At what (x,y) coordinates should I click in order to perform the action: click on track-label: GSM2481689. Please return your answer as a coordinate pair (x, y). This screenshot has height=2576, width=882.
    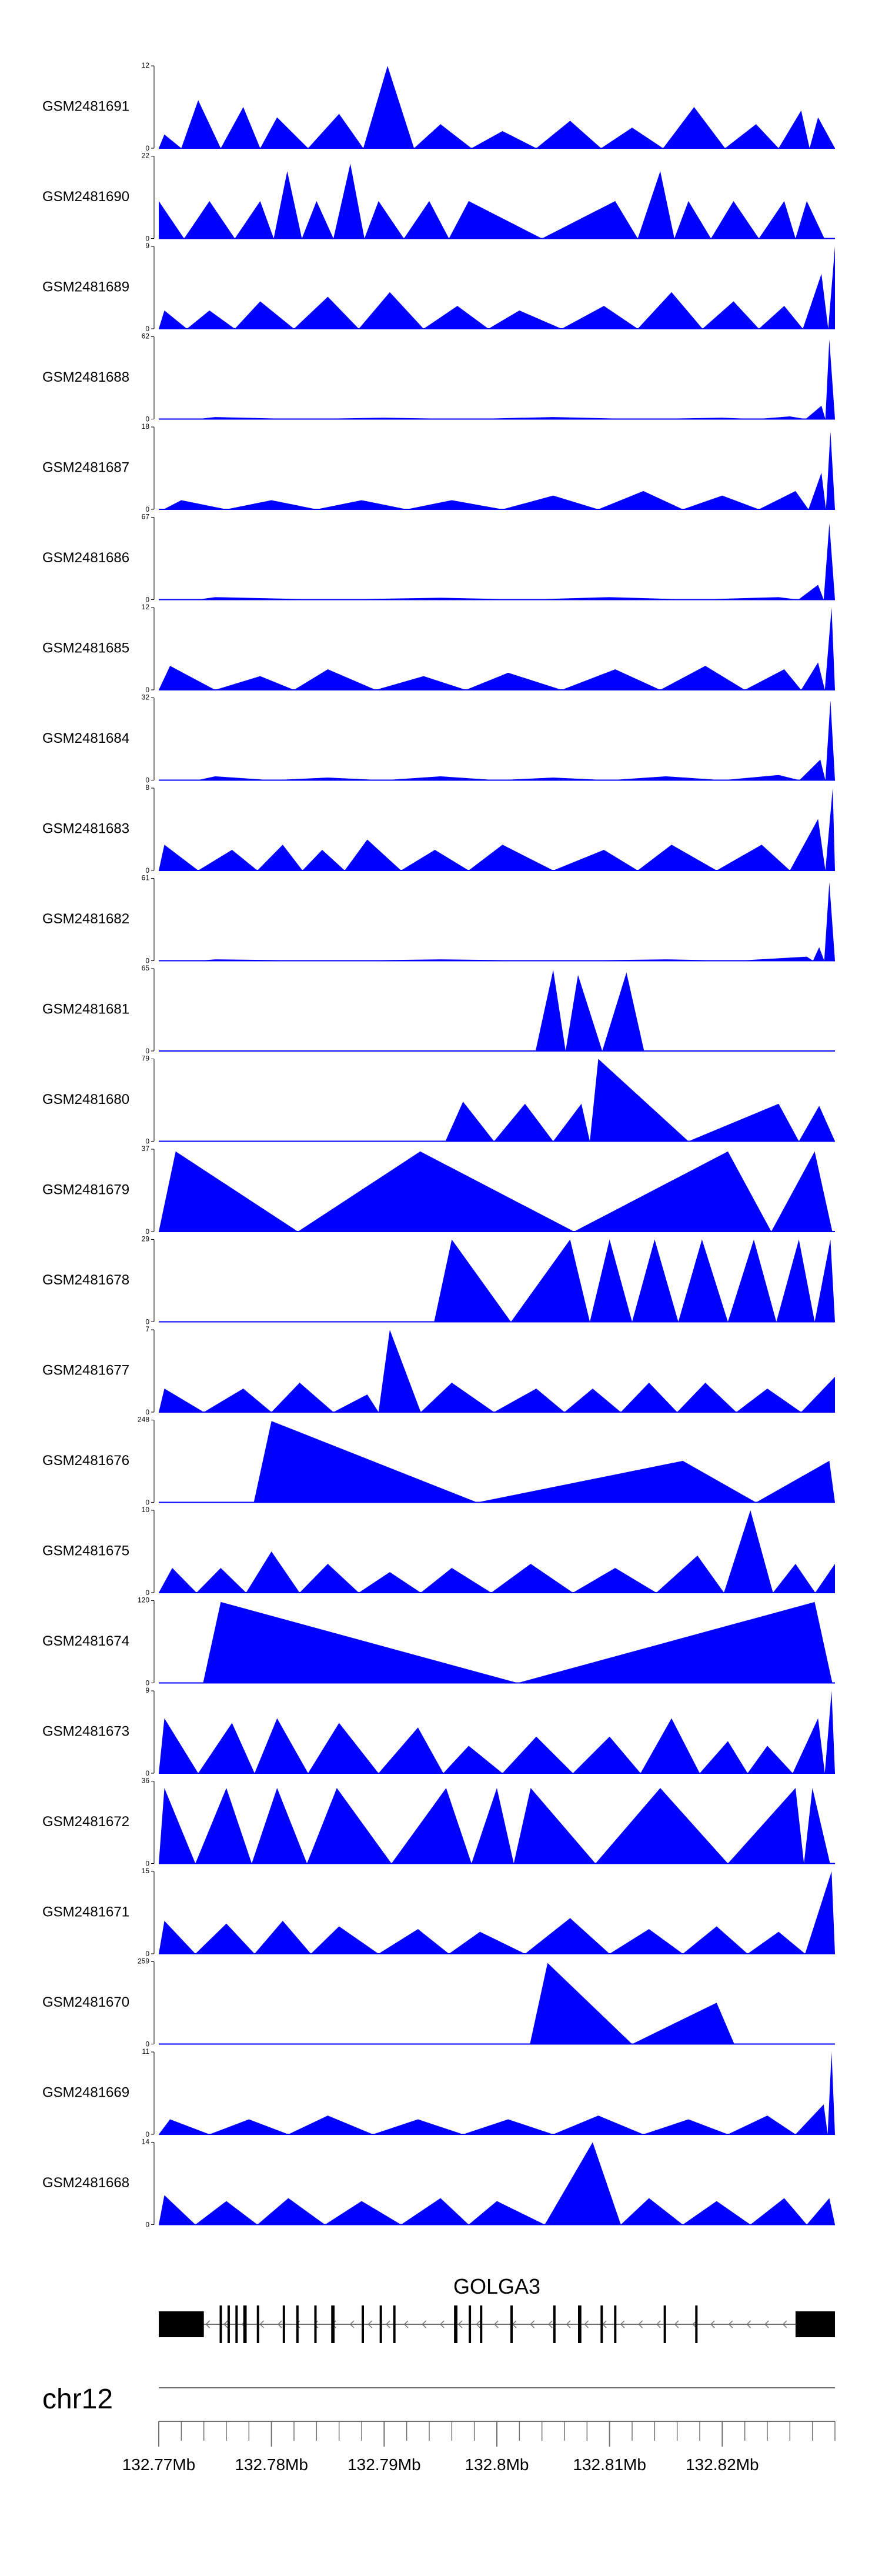
    Looking at the image, I should click on (85, 287).